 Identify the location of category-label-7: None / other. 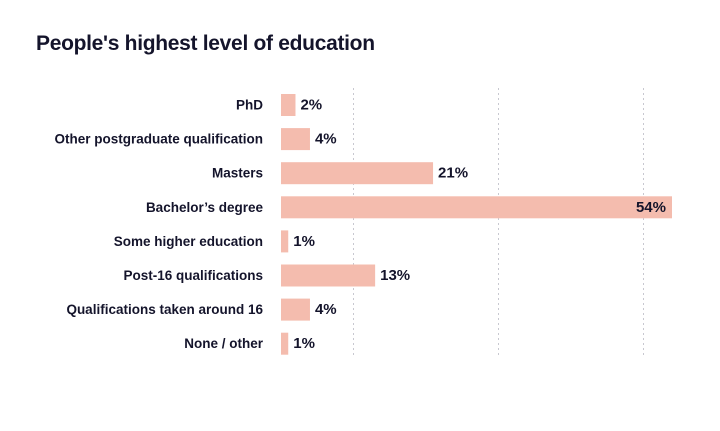
(223, 343).